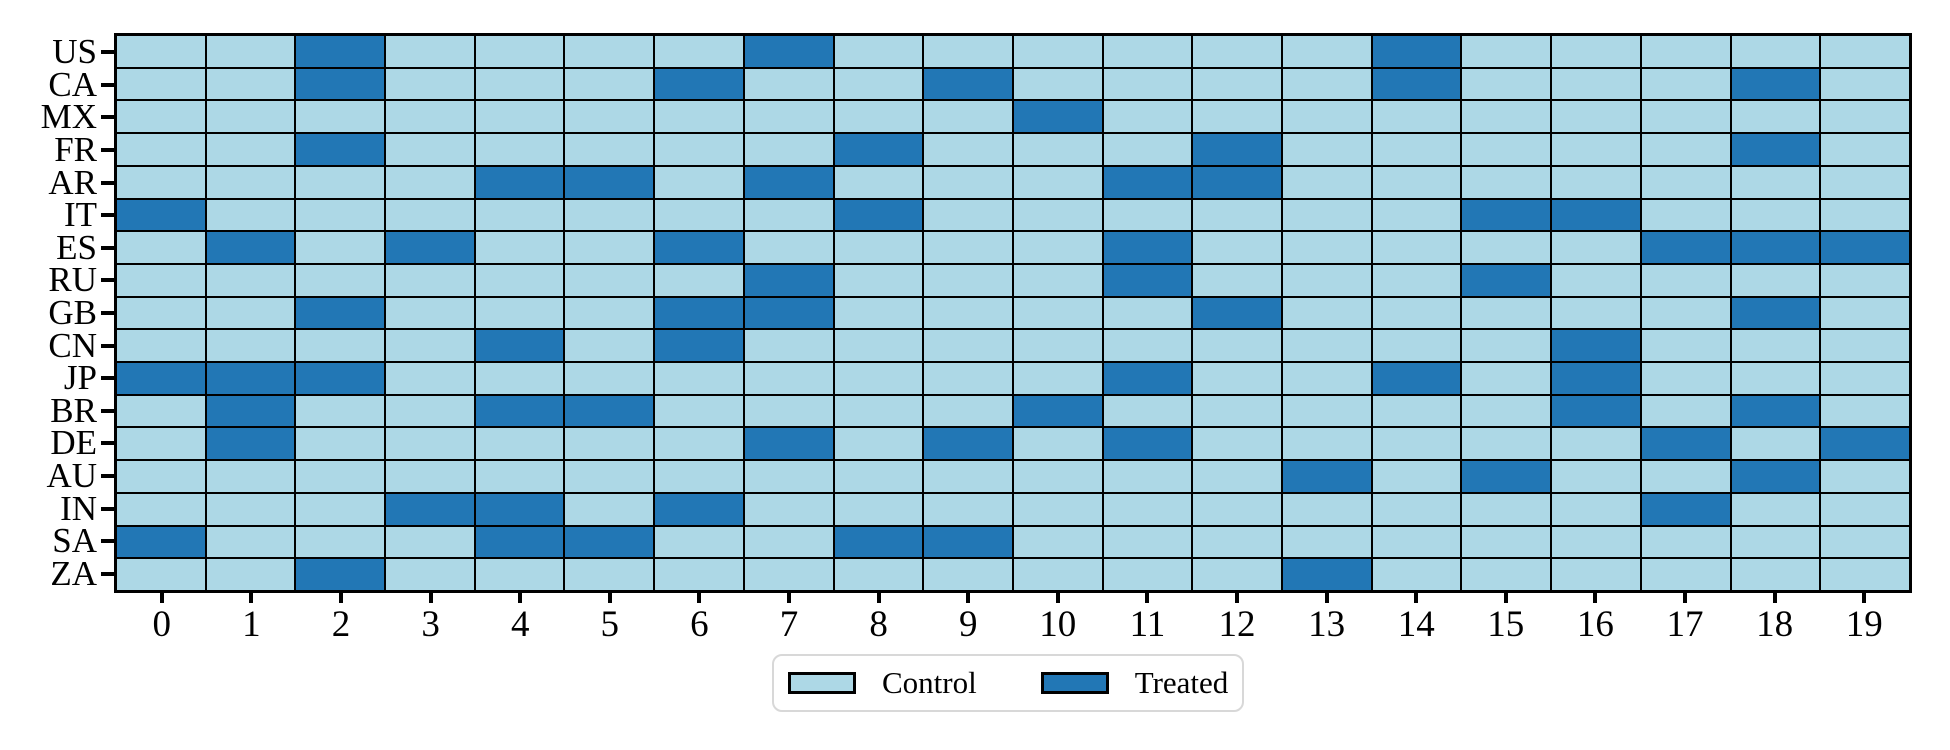 The height and width of the screenshot is (750, 1950). Describe the element at coordinates (72, 345) in the screenshot. I see `y-tick-label-CN: CN` at that location.